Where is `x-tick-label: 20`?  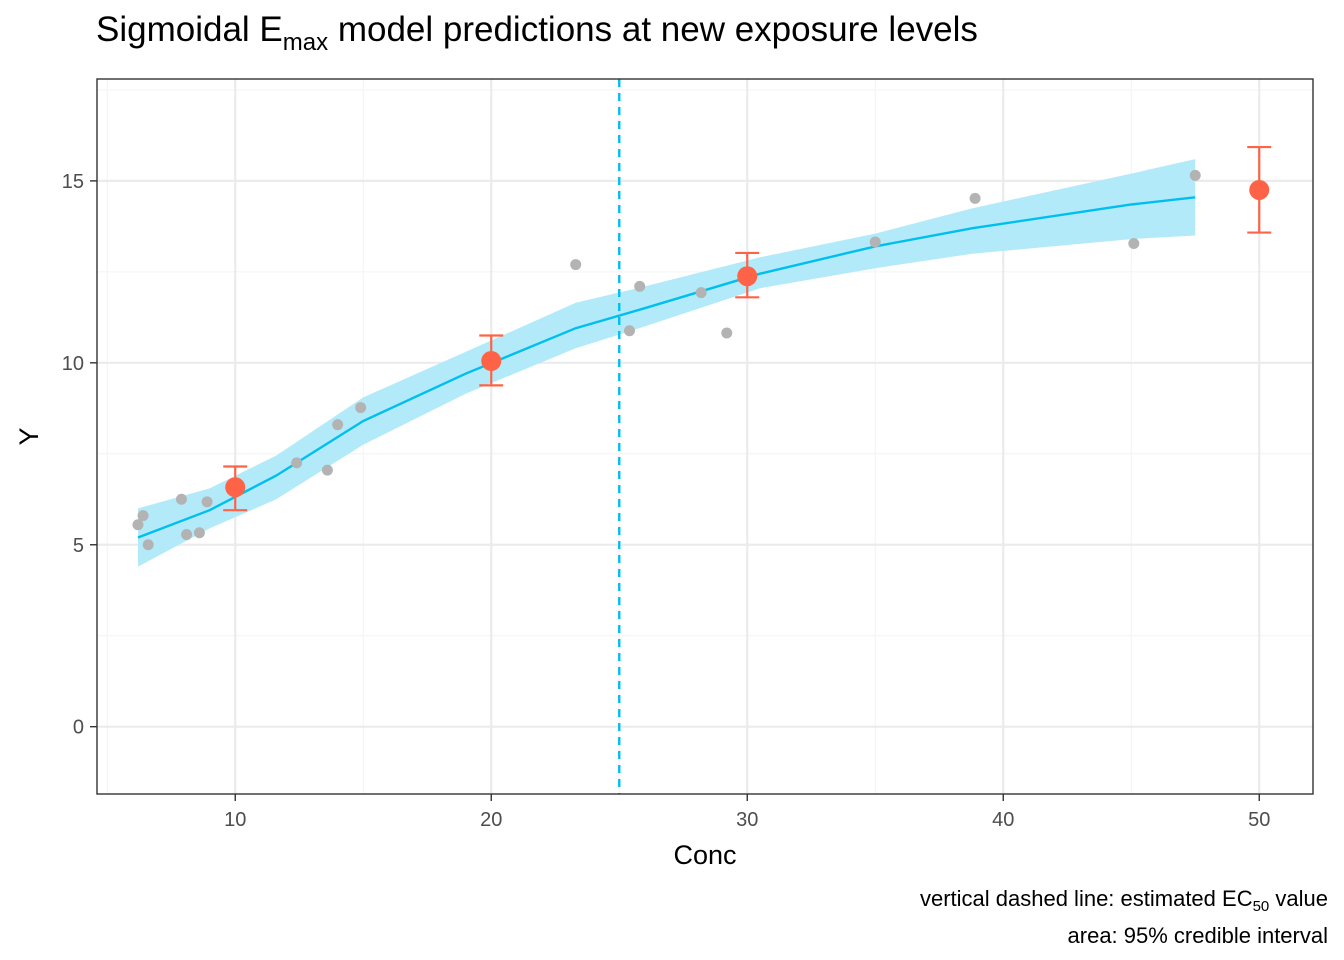 x-tick-label: 20 is located at coordinates (491, 820).